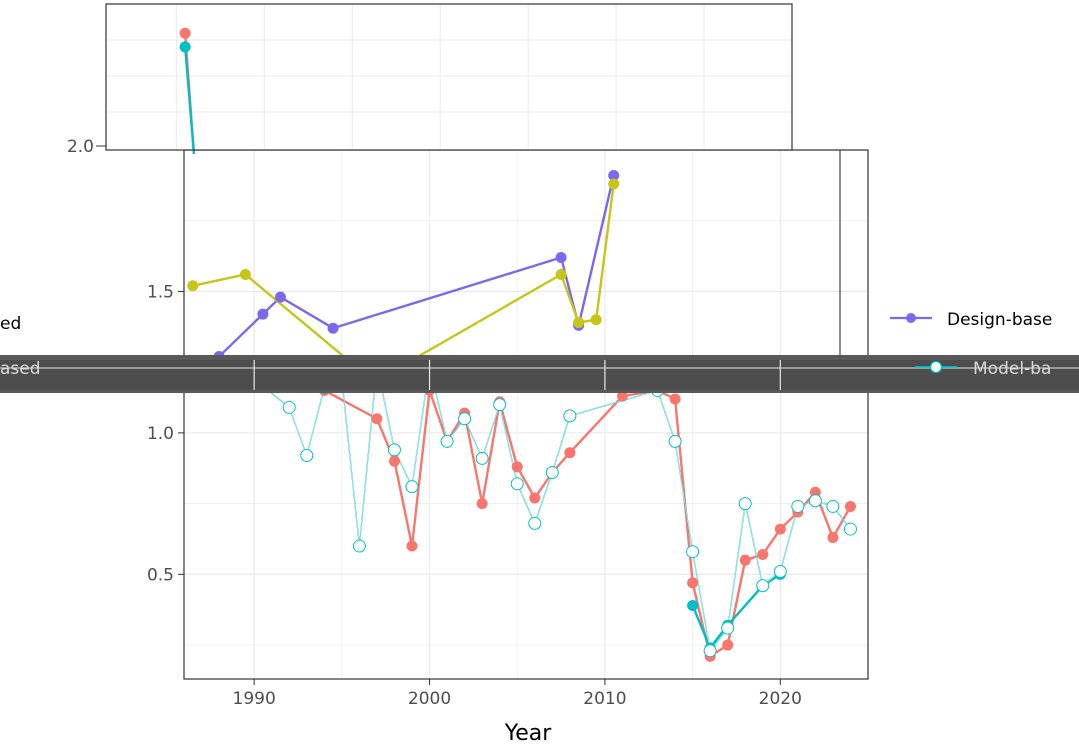 The width and height of the screenshot is (1079, 751). What do you see at coordinates (160, 434) in the screenshot?
I see `y-tick-label: 1.0` at bounding box center [160, 434].